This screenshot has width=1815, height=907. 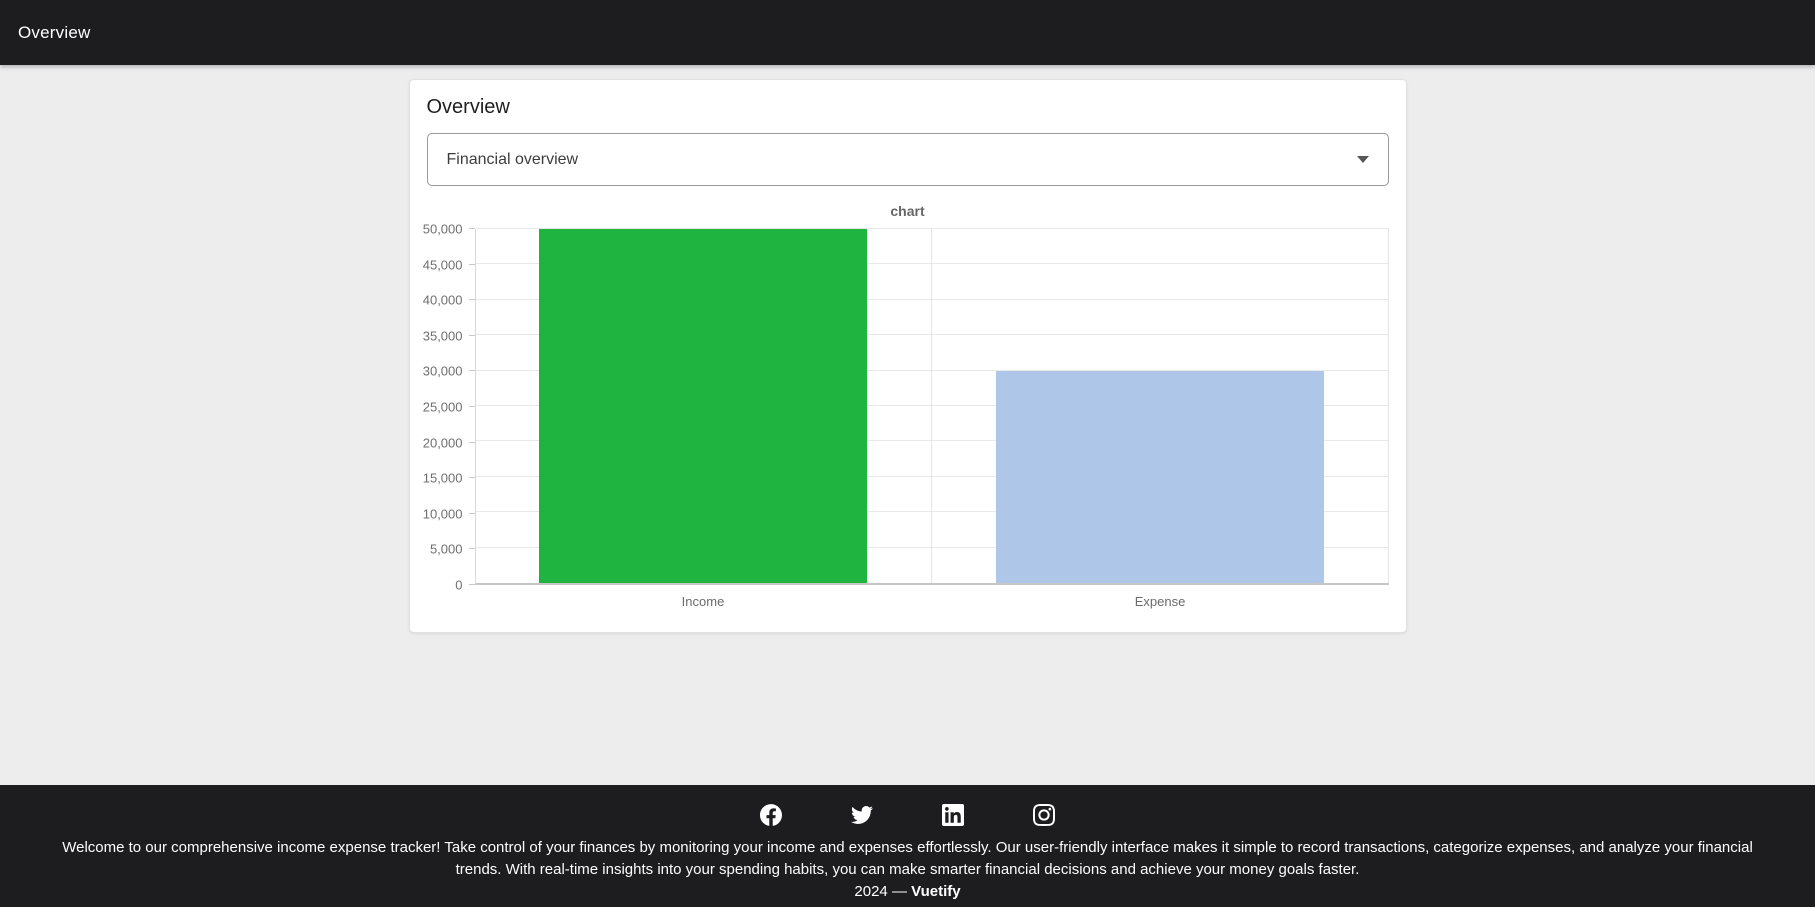 I want to click on y-tick-label: 0, so click(x=459, y=585).